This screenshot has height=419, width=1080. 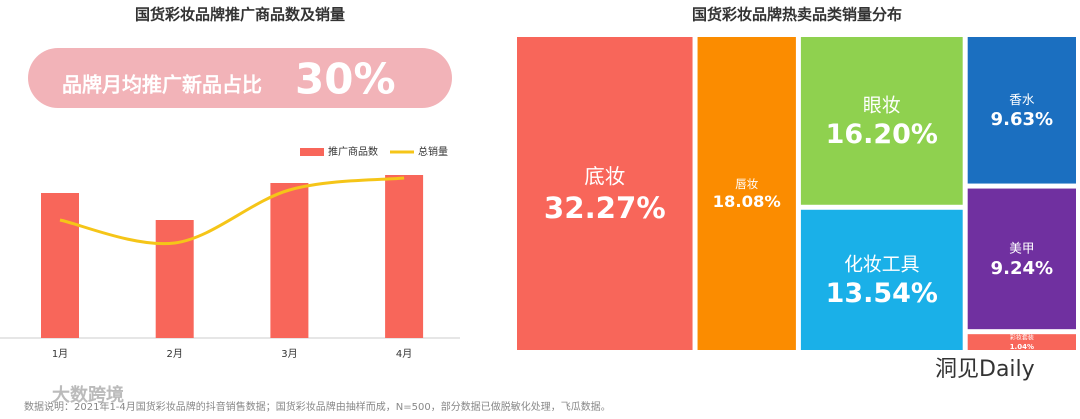 I want to click on watermark: 大数跨境, so click(x=88, y=395).